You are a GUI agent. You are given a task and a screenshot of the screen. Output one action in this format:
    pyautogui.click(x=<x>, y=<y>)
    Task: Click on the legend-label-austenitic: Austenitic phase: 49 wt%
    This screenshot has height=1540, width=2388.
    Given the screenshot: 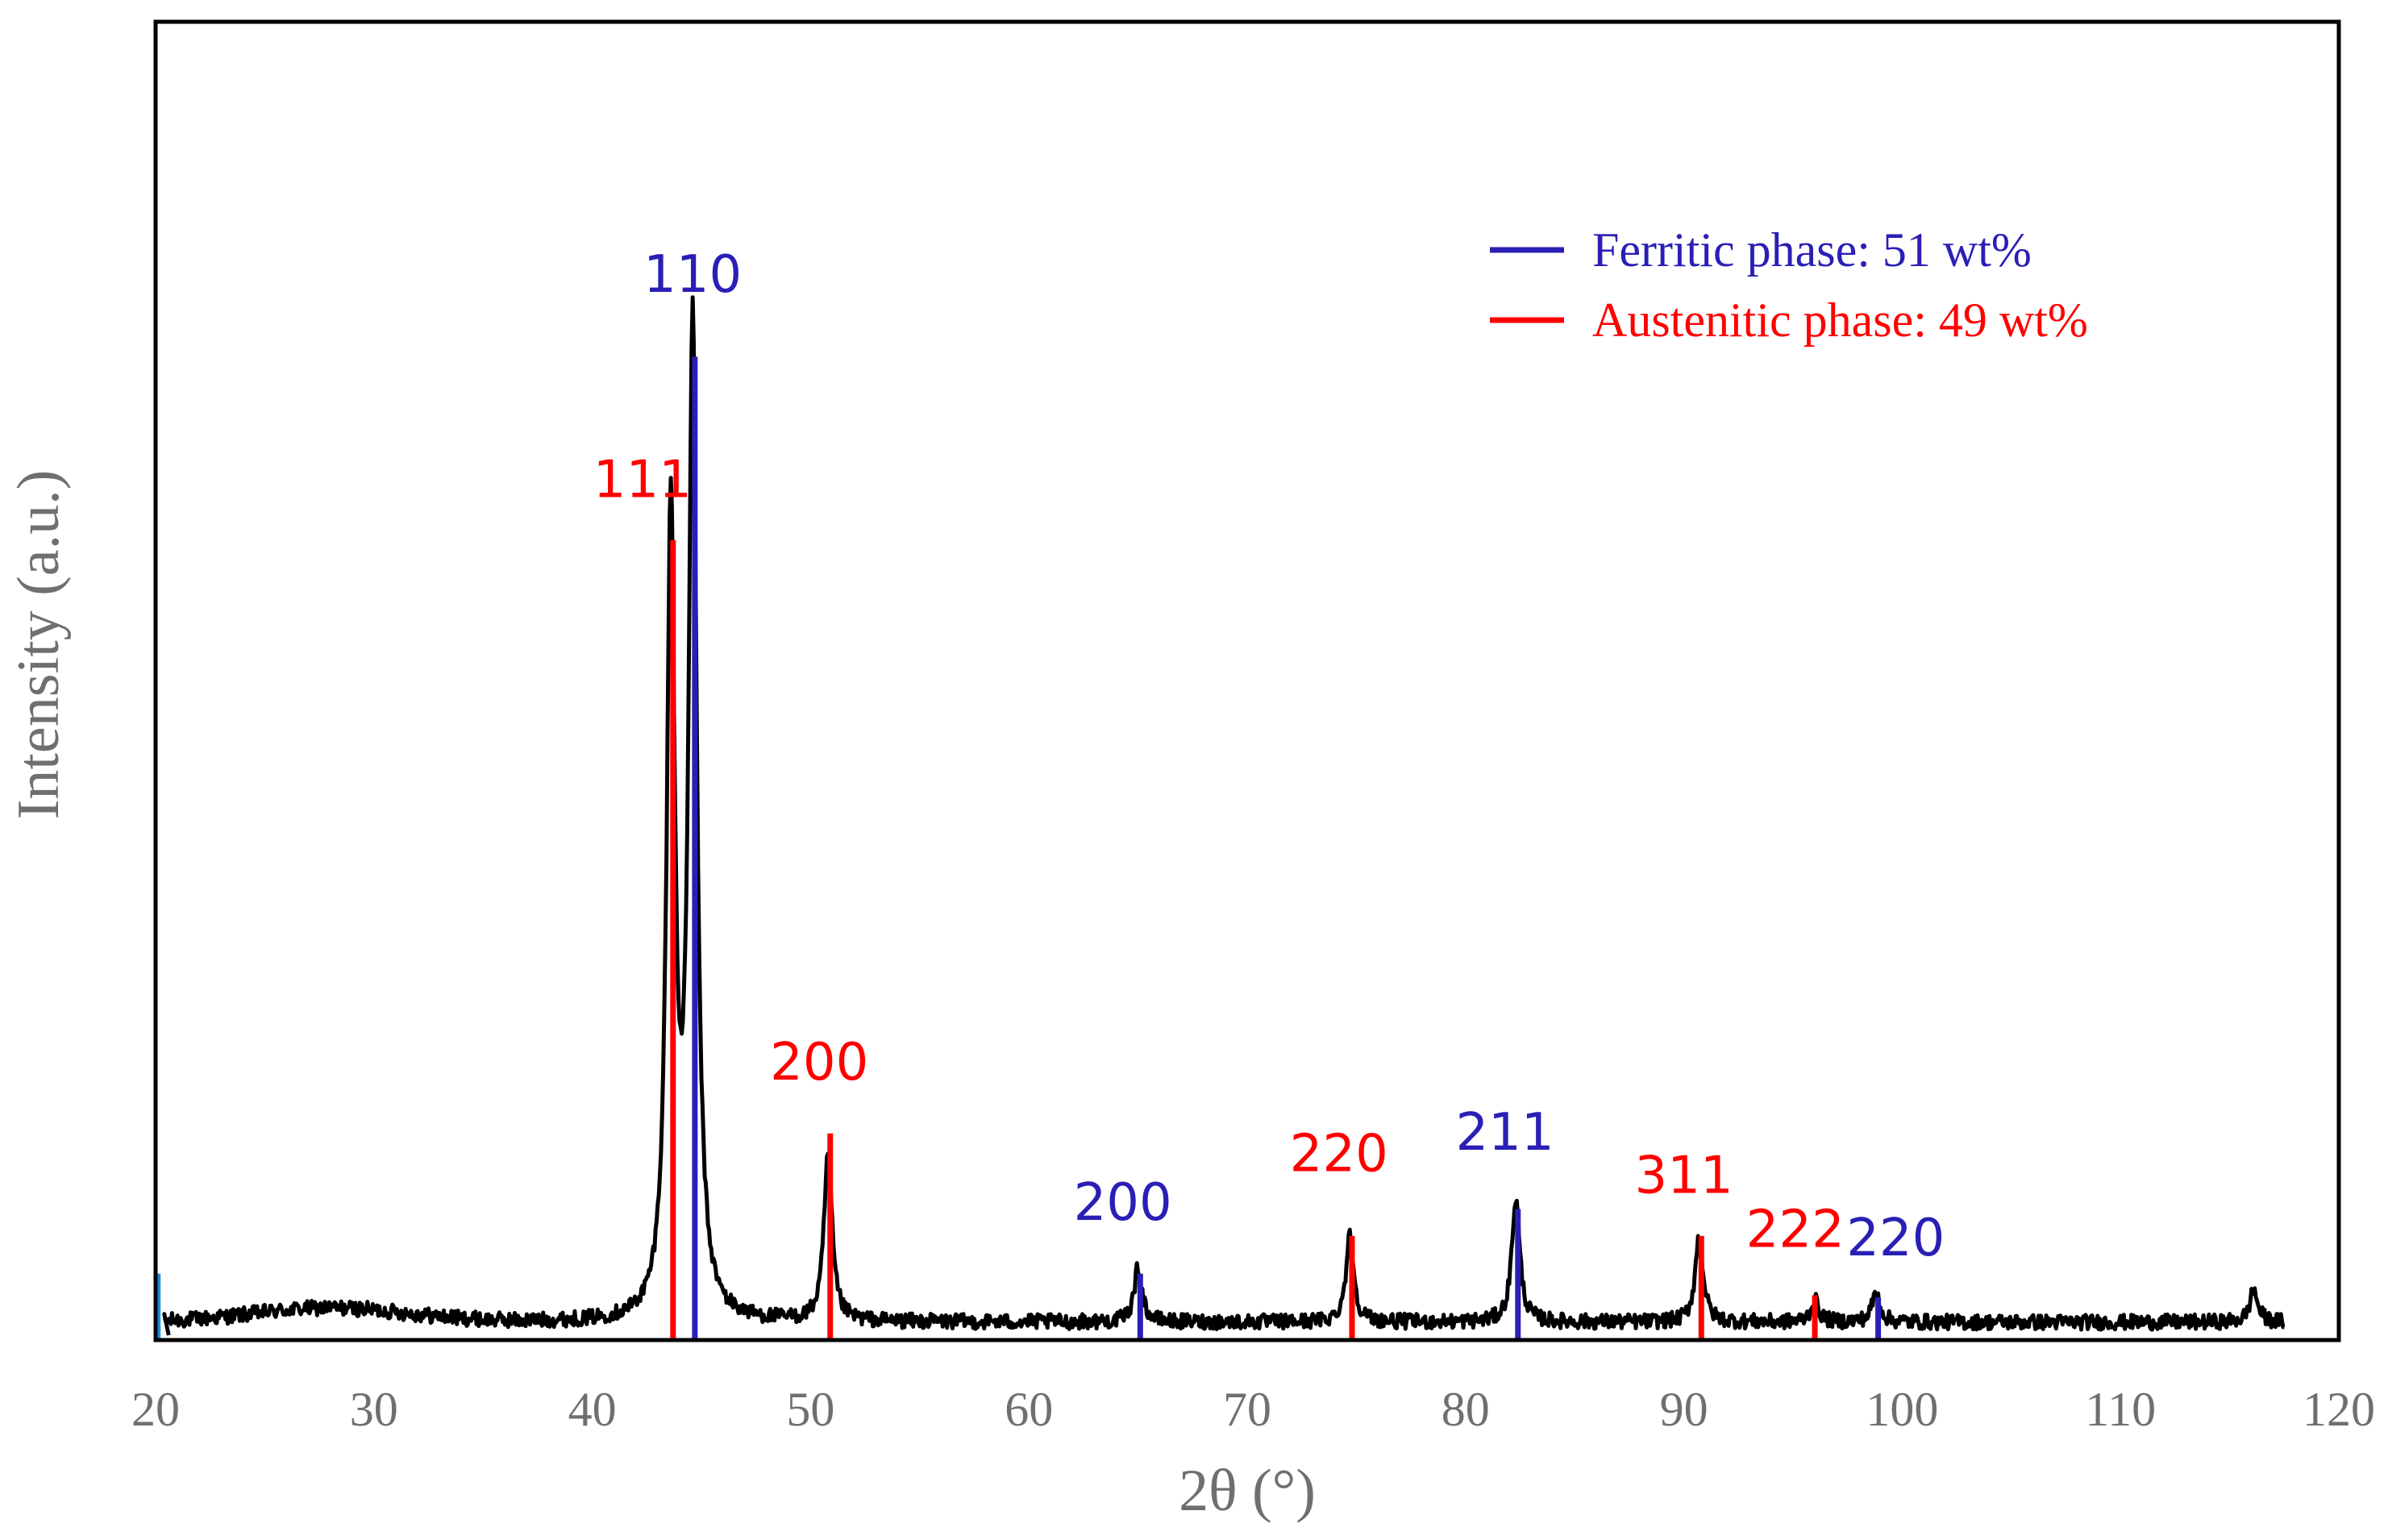 What is the action you would take?
    pyautogui.click(x=1840, y=320)
    